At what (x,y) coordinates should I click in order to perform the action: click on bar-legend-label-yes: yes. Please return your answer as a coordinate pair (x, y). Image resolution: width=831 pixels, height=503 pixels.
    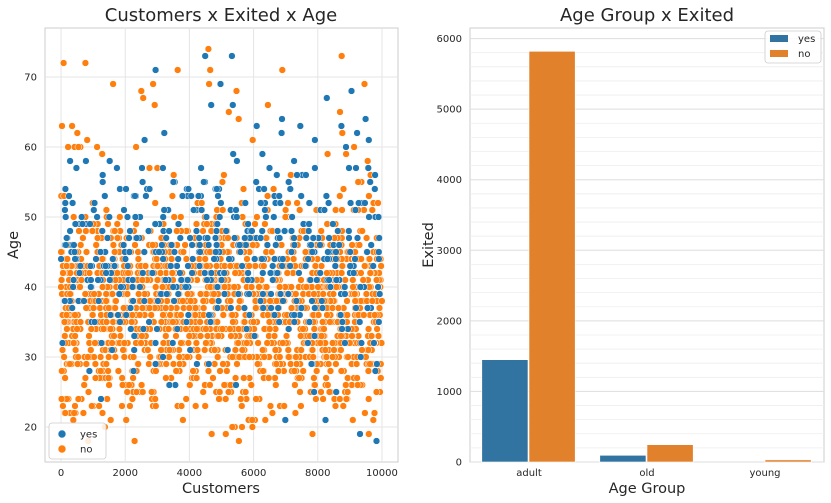
    Looking at the image, I should click on (806, 39).